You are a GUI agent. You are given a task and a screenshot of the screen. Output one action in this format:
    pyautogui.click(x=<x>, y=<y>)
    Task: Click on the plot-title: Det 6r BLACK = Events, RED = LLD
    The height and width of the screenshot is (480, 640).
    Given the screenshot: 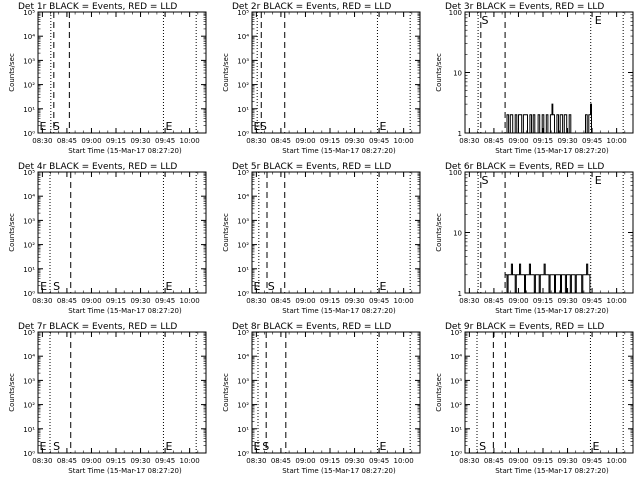 What is the action you would take?
    pyautogui.click(x=524, y=167)
    